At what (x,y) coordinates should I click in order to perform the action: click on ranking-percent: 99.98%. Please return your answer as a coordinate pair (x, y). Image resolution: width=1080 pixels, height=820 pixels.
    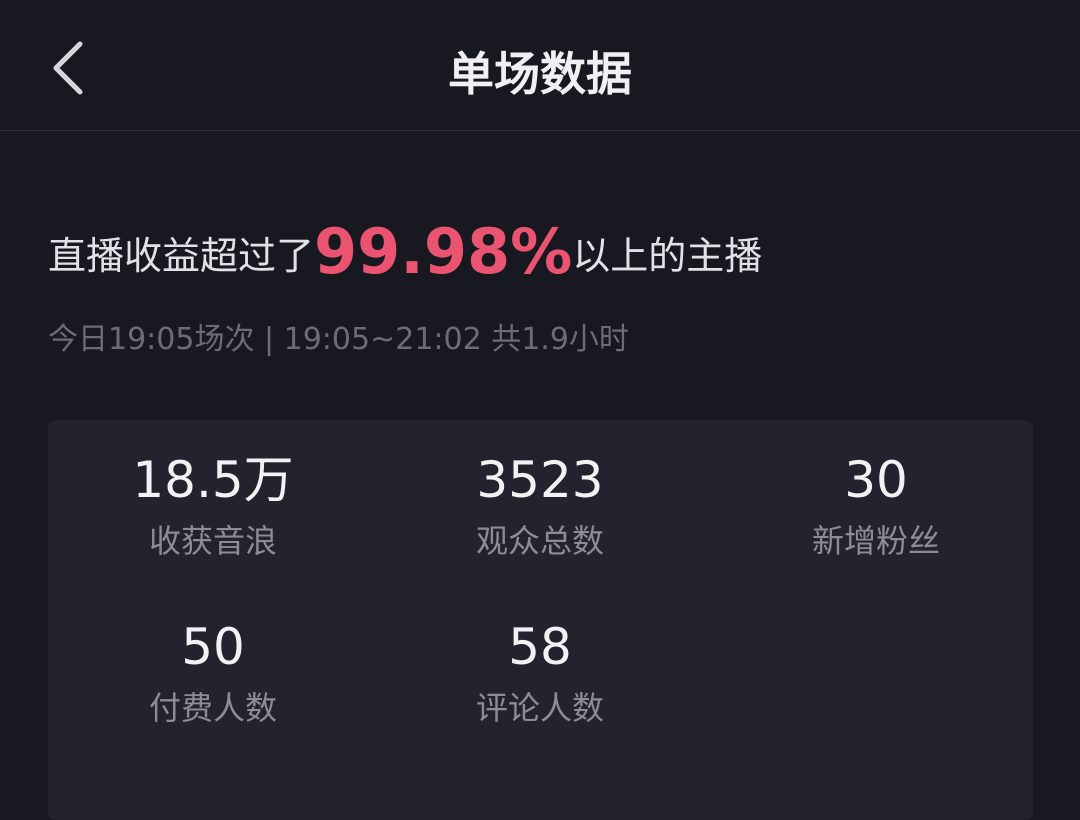
    Looking at the image, I should click on (443, 251).